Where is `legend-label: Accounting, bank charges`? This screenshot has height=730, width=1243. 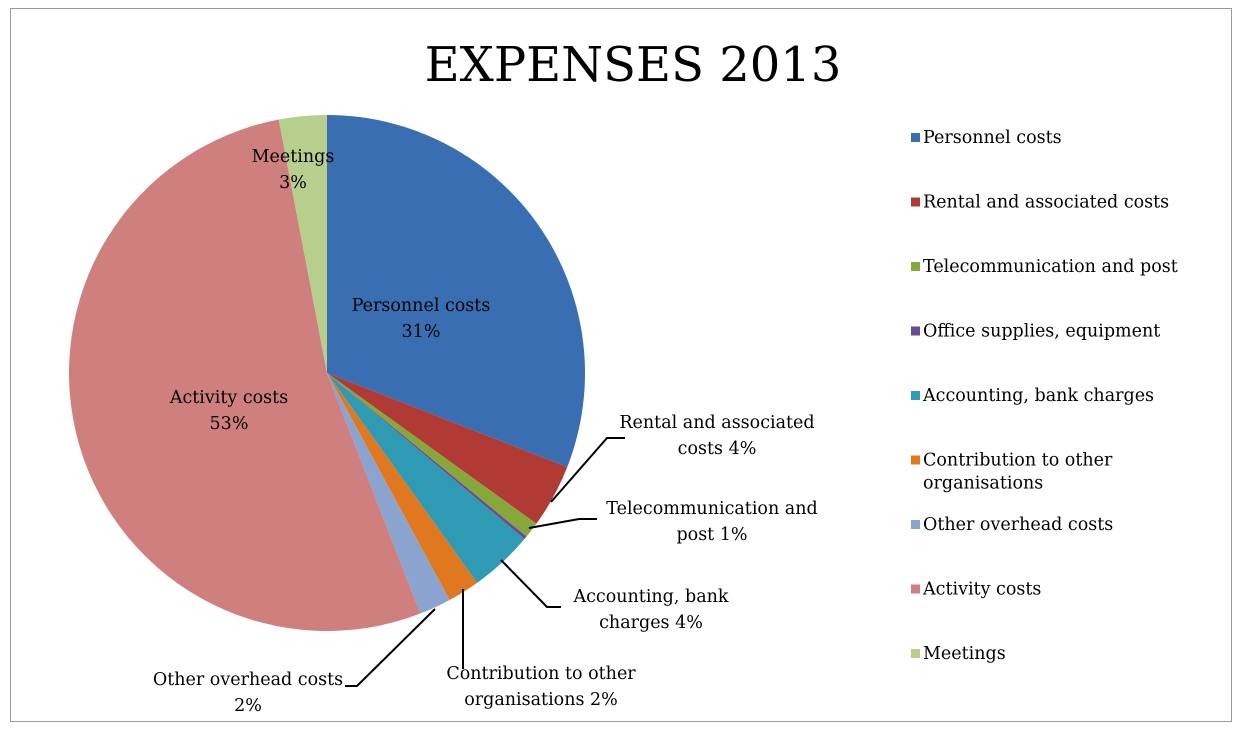
legend-label: Accounting, bank charges is located at coordinates (1038, 396).